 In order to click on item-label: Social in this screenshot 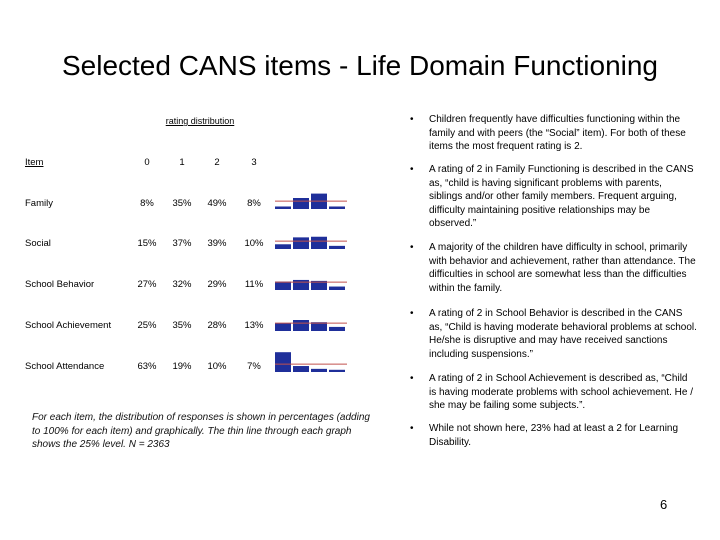, I will do `click(38, 243)`.